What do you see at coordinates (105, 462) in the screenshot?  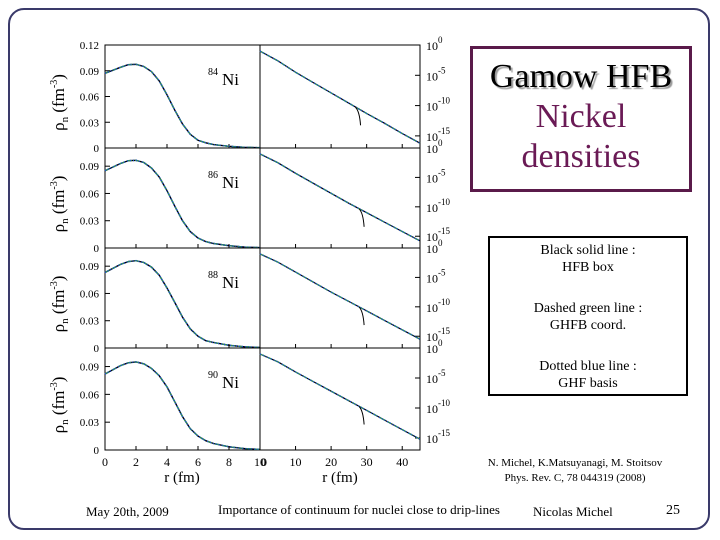 I see `left-x-tick-label: 0` at bounding box center [105, 462].